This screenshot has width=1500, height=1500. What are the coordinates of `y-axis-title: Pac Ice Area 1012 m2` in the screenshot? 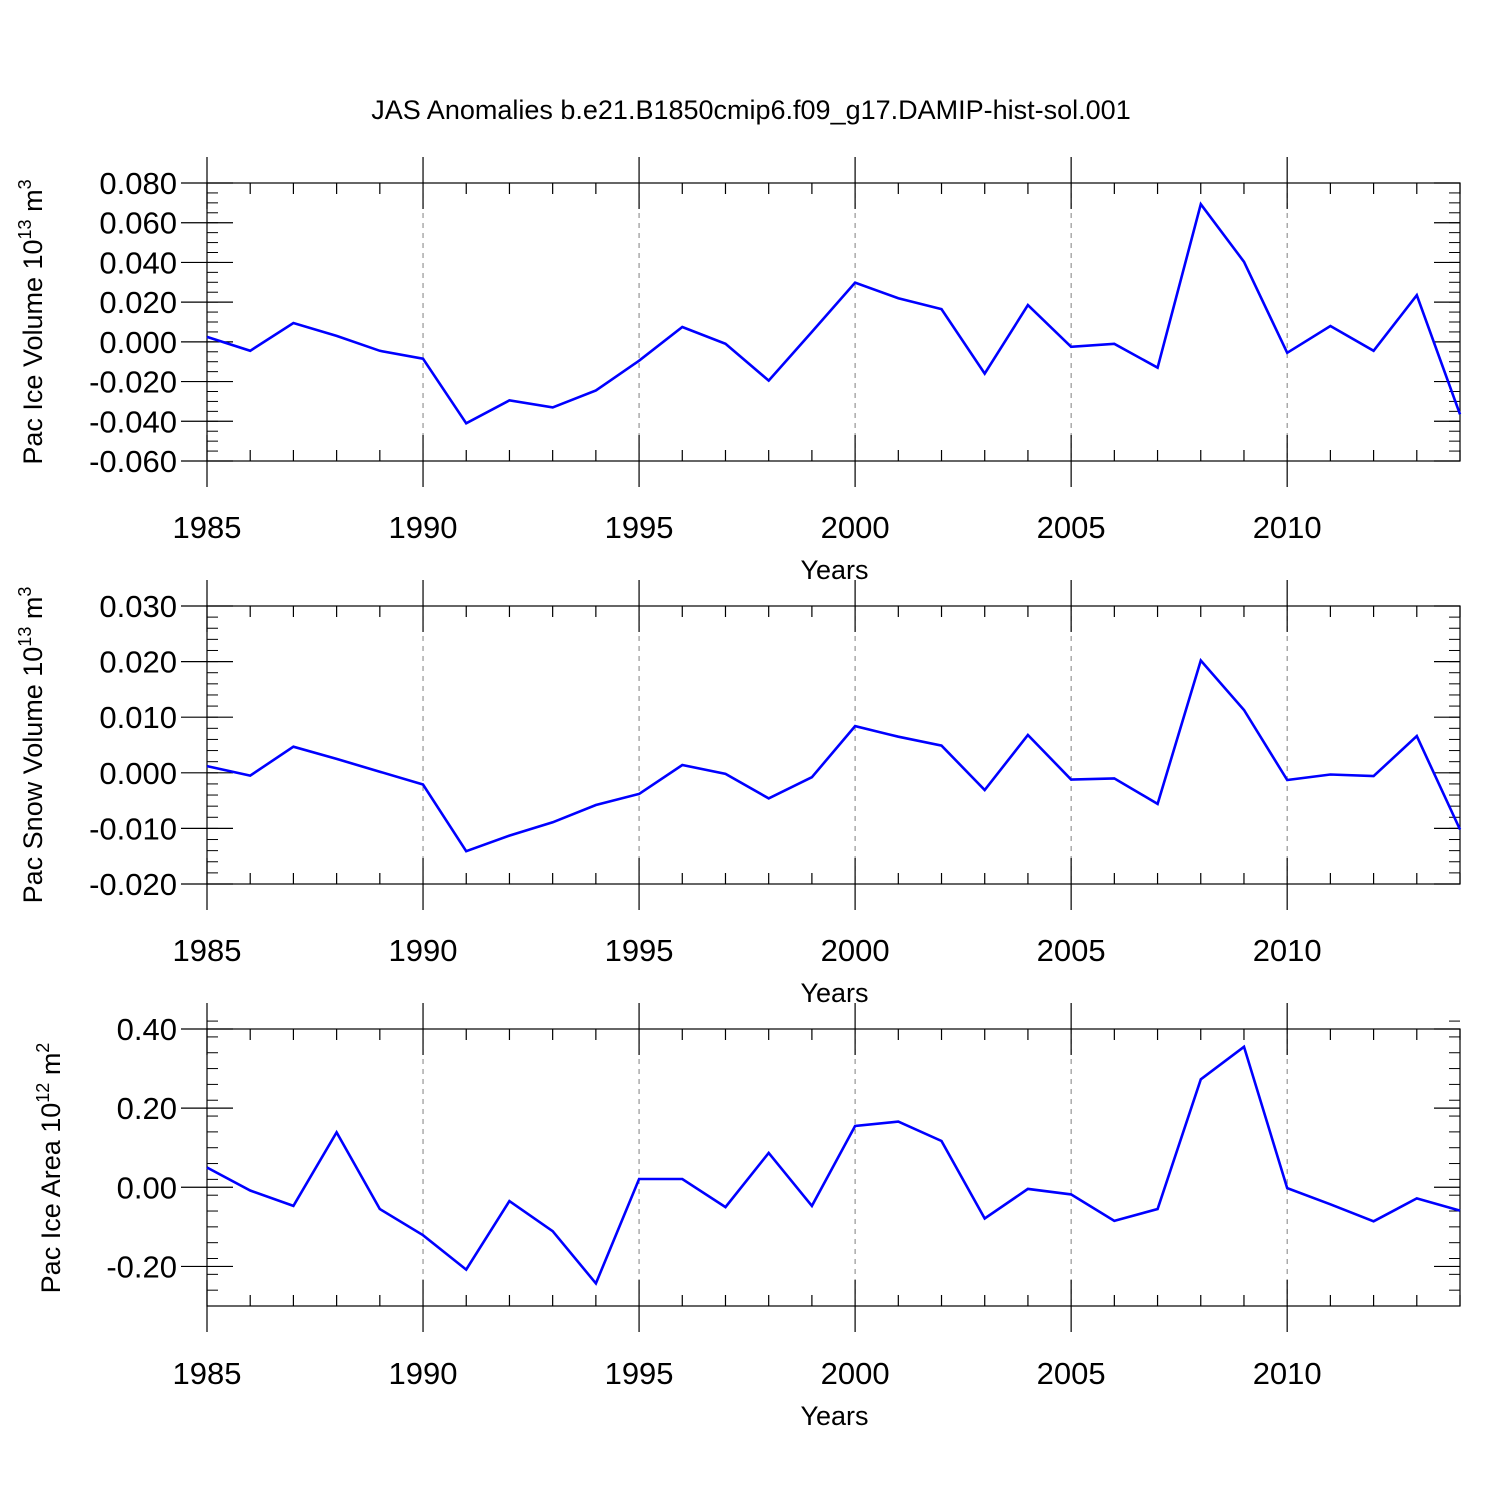 It's located at (49, 1168).